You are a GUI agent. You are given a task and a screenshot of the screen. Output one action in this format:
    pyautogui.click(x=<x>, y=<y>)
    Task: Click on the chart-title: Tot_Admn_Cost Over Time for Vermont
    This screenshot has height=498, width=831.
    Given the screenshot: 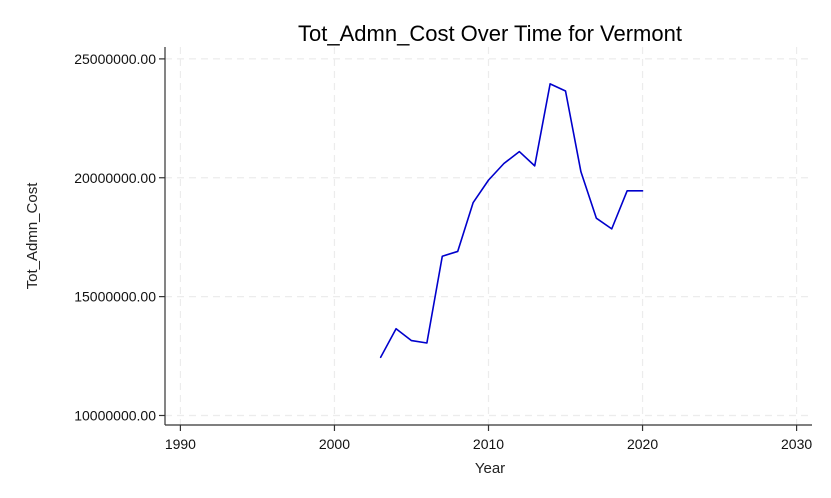 What is the action you would take?
    pyautogui.click(x=490, y=33)
    